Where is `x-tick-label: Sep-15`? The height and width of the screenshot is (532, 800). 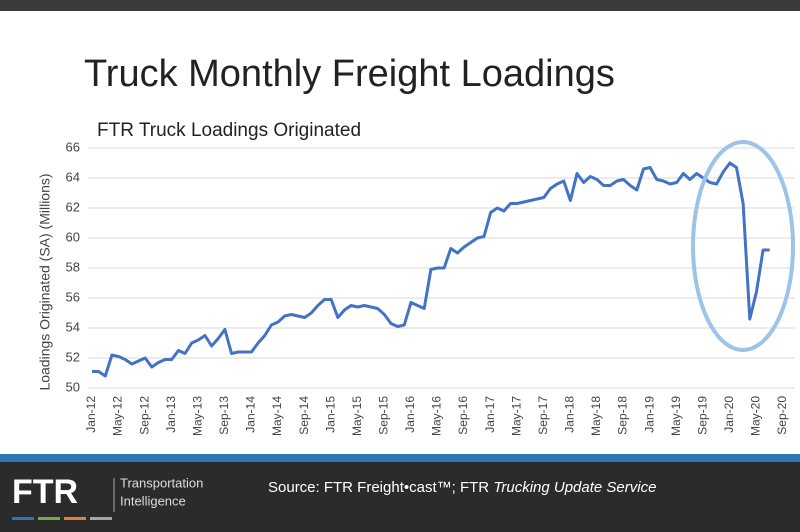 x-tick-label: Sep-15 is located at coordinates (384, 415).